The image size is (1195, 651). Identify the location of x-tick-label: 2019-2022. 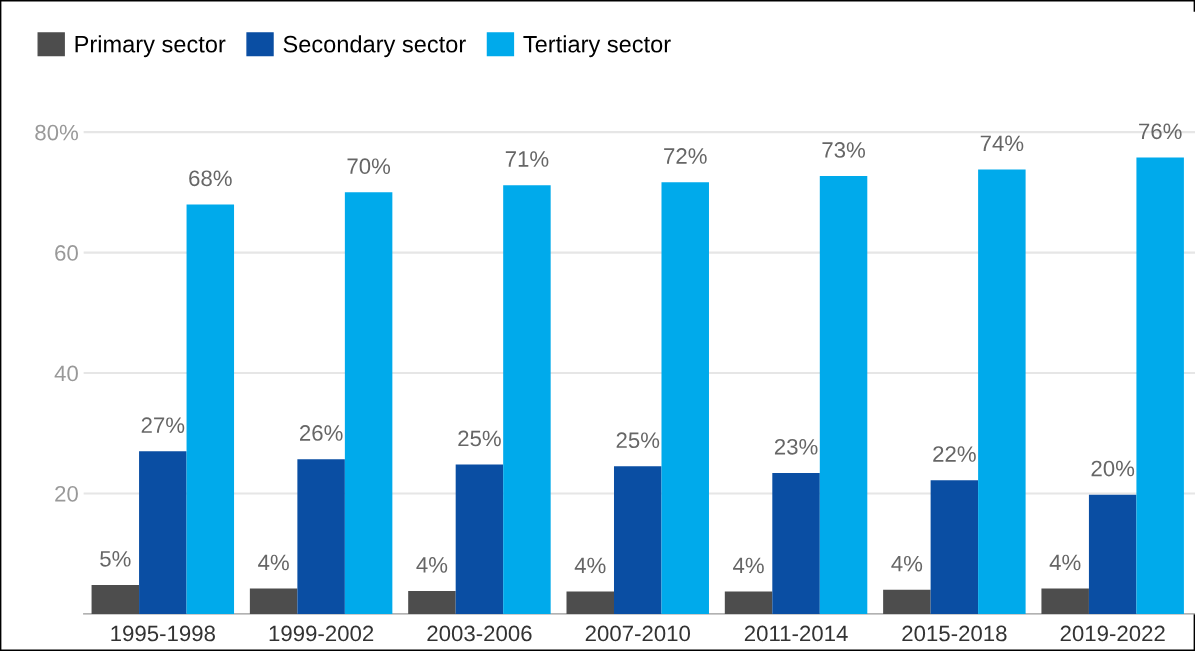
(1112, 633).